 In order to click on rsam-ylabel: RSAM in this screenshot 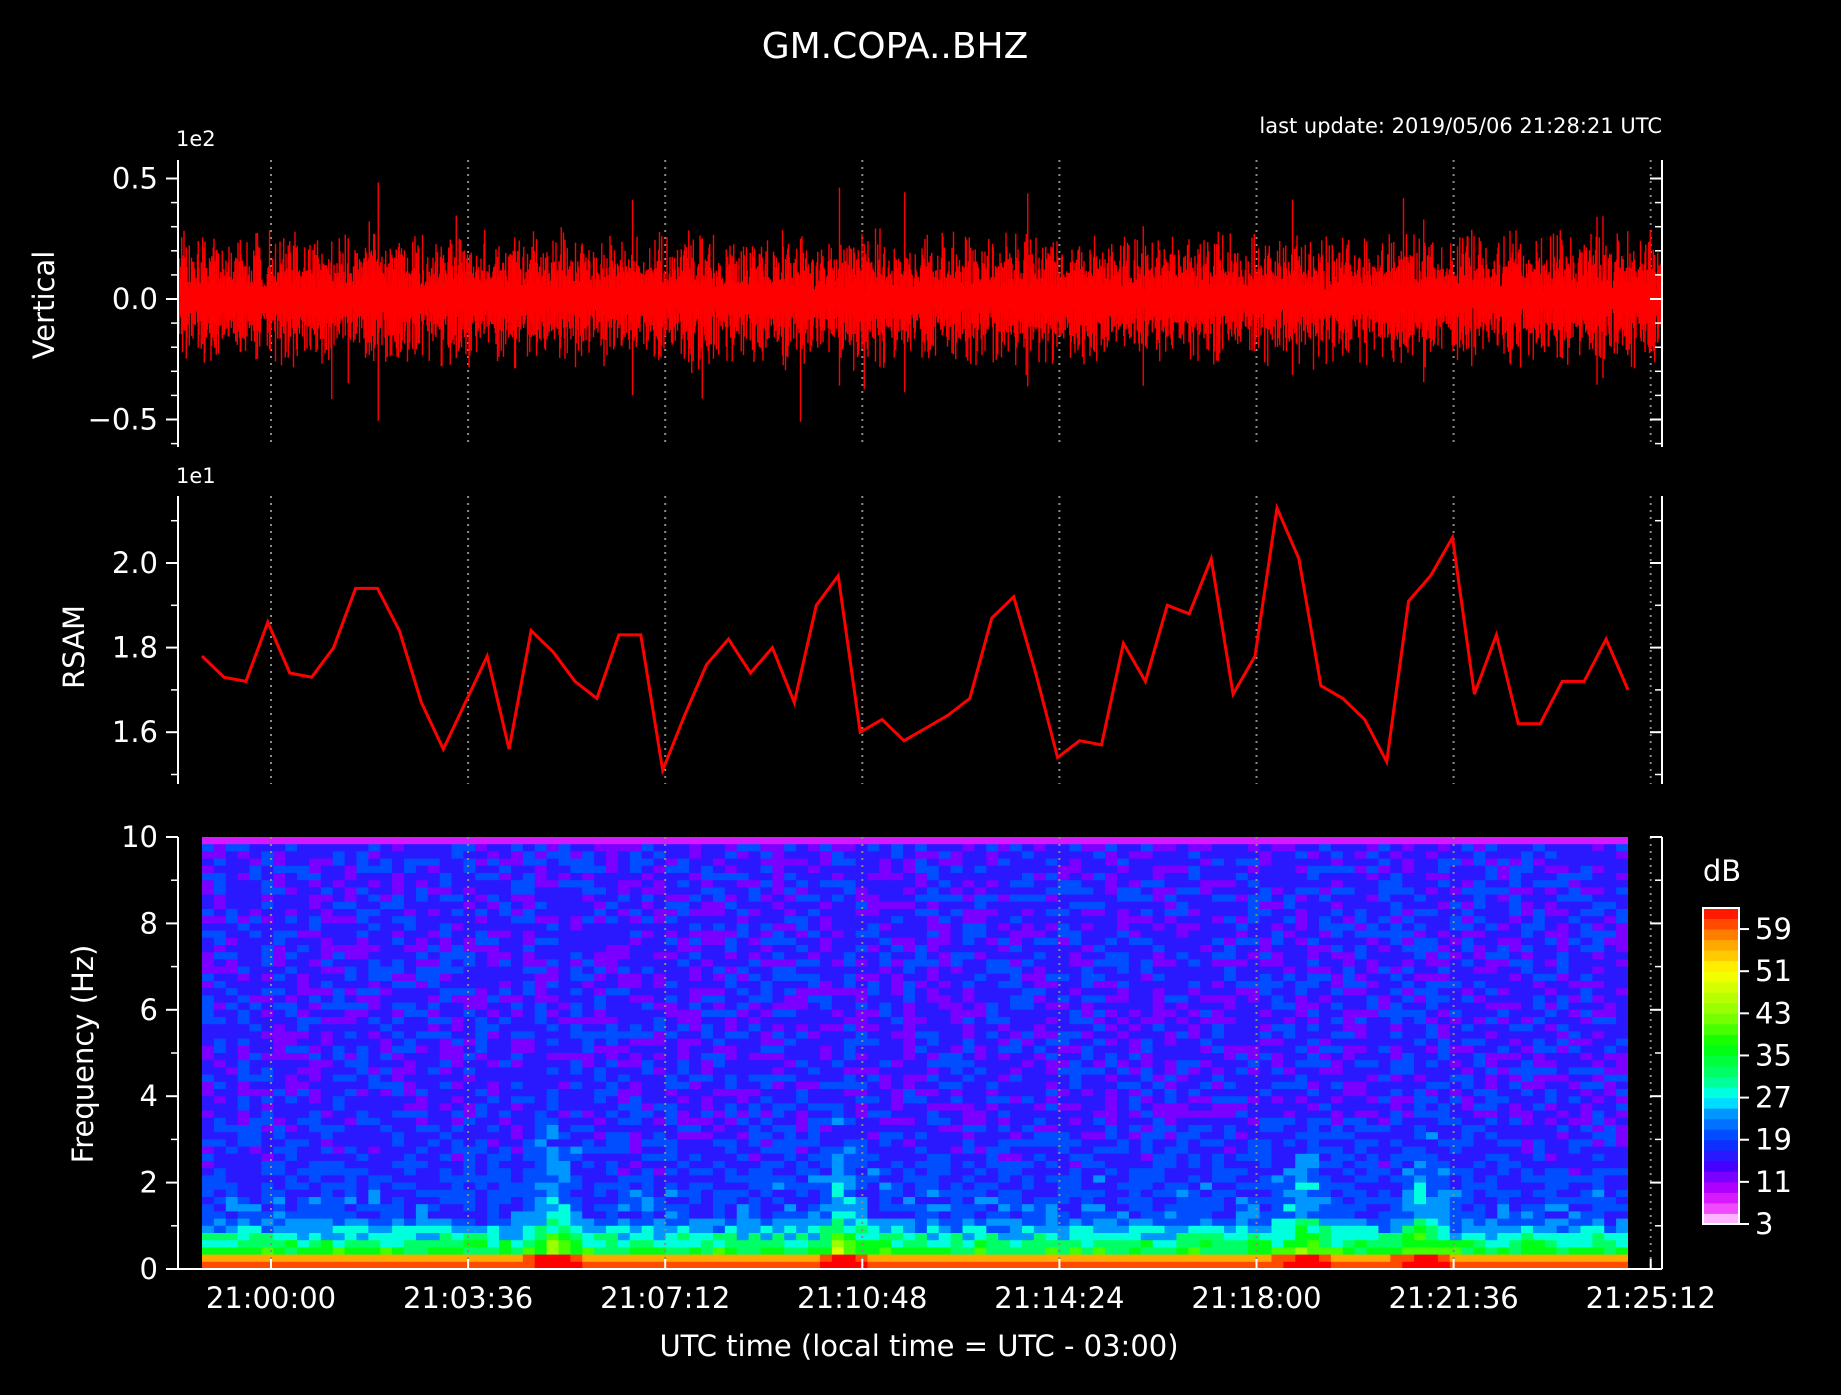, I will do `click(74, 647)`.